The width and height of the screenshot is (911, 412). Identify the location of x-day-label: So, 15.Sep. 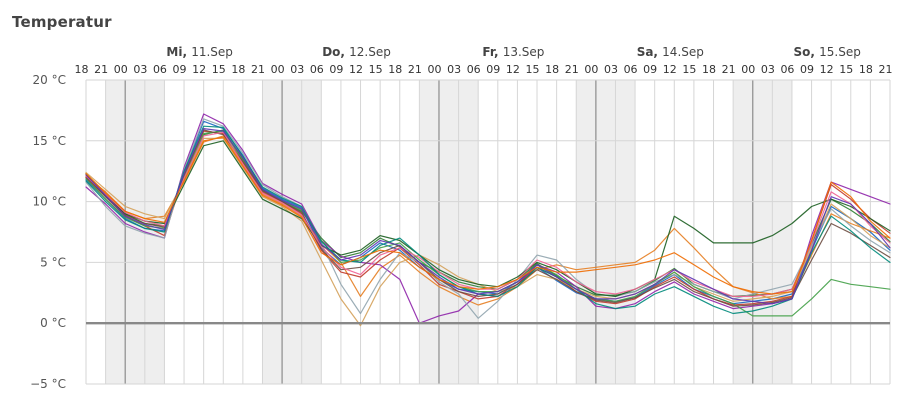
(827, 52).